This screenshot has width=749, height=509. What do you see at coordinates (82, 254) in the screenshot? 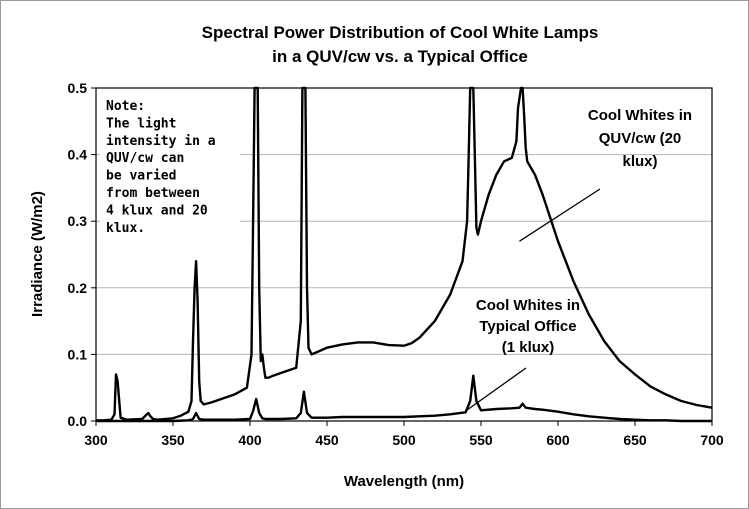
I see `y-ticks: 0.0 0.1 0.2 0.3 0.4 0.5` at bounding box center [82, 254].